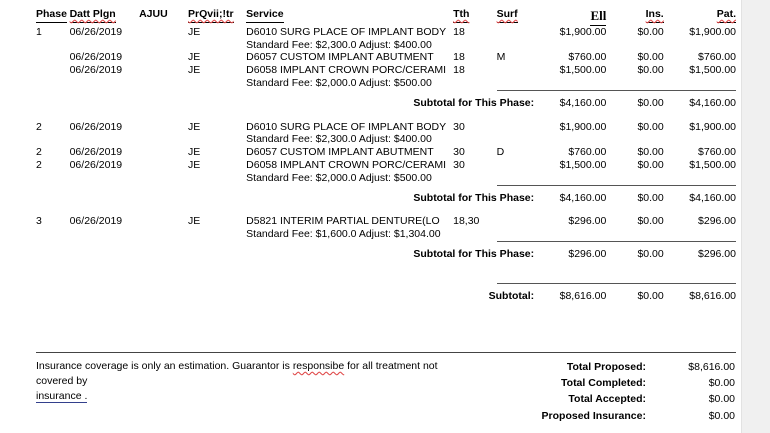  I want to click on column-header-date-label: Datt Plgn, so click(92, 15).